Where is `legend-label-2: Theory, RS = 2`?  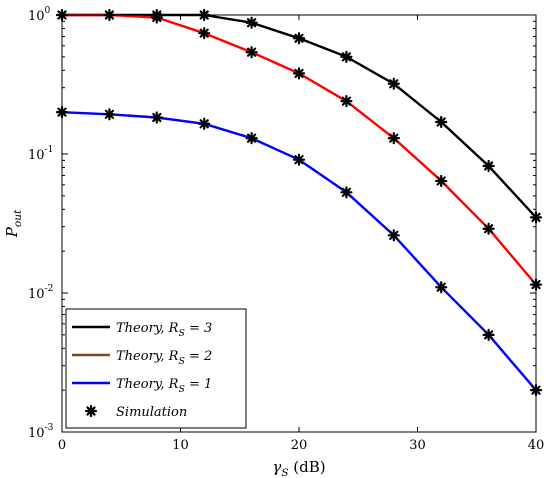 legend-label-2: Theory, RS = 2 is located at coordinates (164, 358).